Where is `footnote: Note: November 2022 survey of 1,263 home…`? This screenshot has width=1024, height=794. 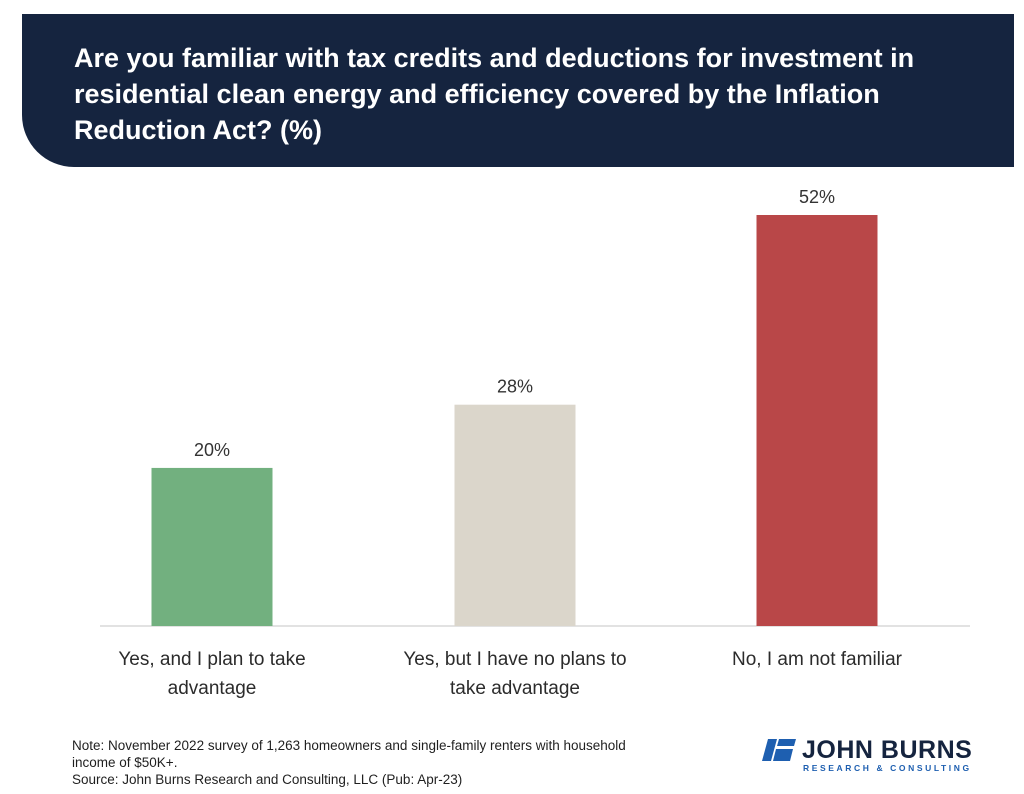 footnote: Note: November 2022 survey of 1,263 home… is located at coordinates (392, 762).